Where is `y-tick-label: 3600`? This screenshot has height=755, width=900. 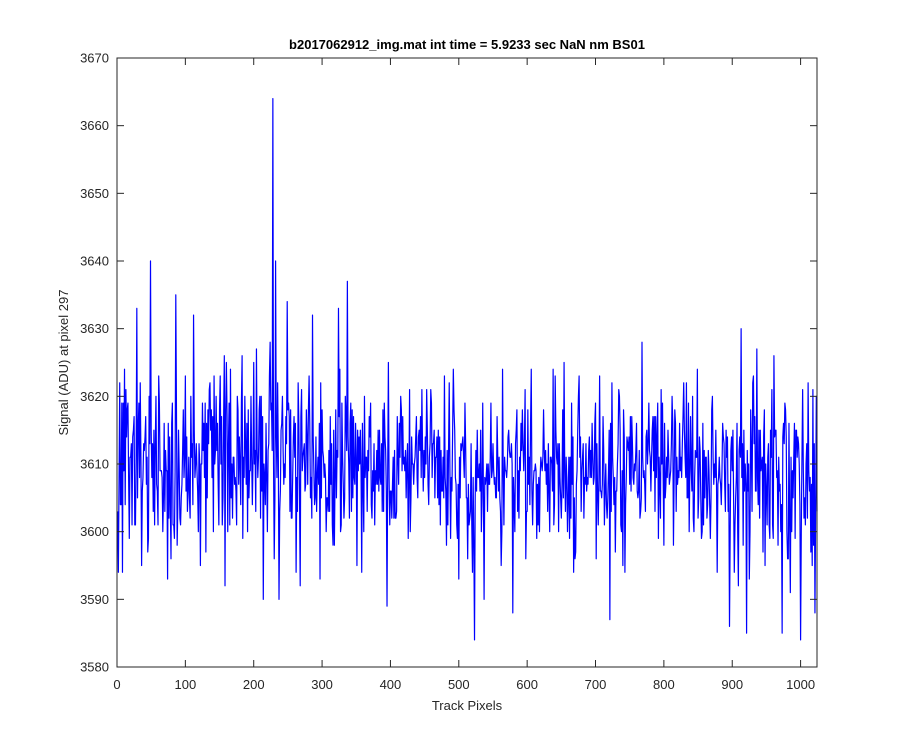
y-tick-label: 3600 is located at coordinates (94, 531).